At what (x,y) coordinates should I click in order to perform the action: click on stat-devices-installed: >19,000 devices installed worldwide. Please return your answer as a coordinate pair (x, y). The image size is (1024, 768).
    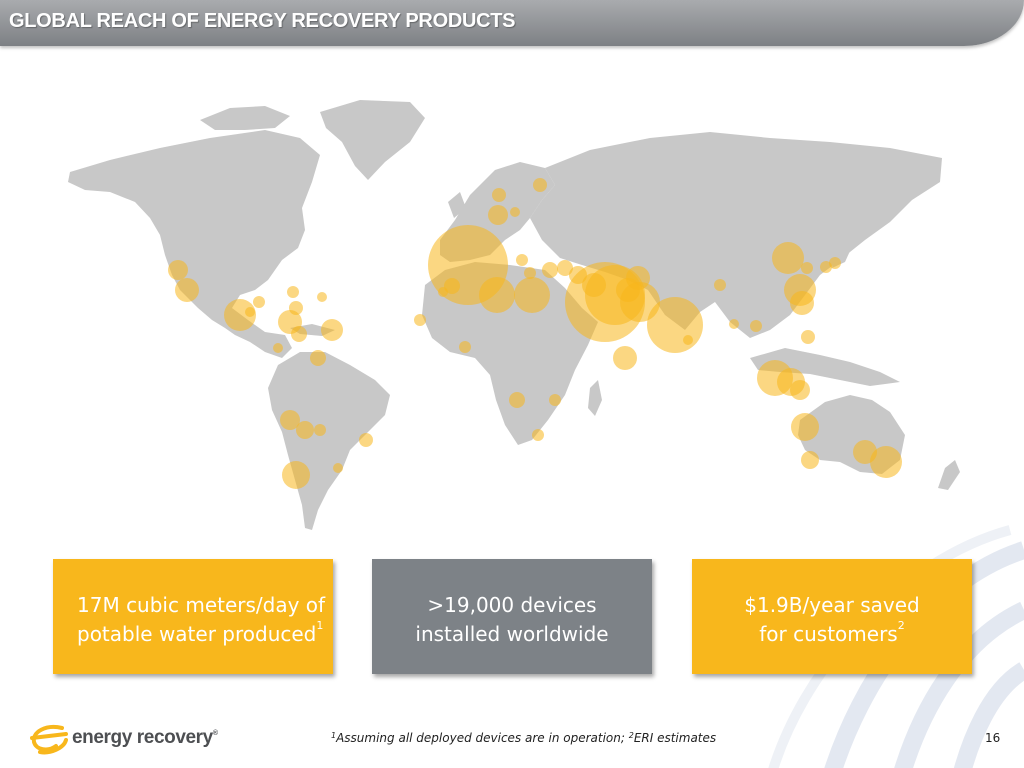
    Looking at the image, I should click on (512, 616).